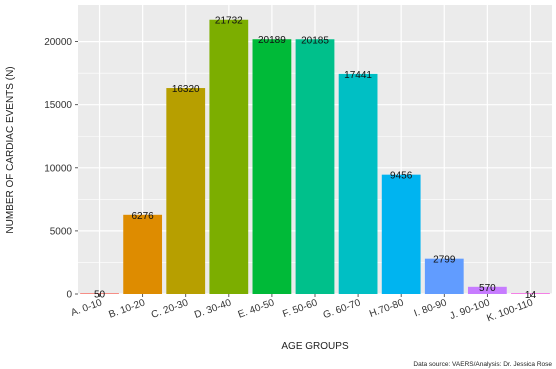  I want to click on y-tick-label: 15000, so click(58, 105).